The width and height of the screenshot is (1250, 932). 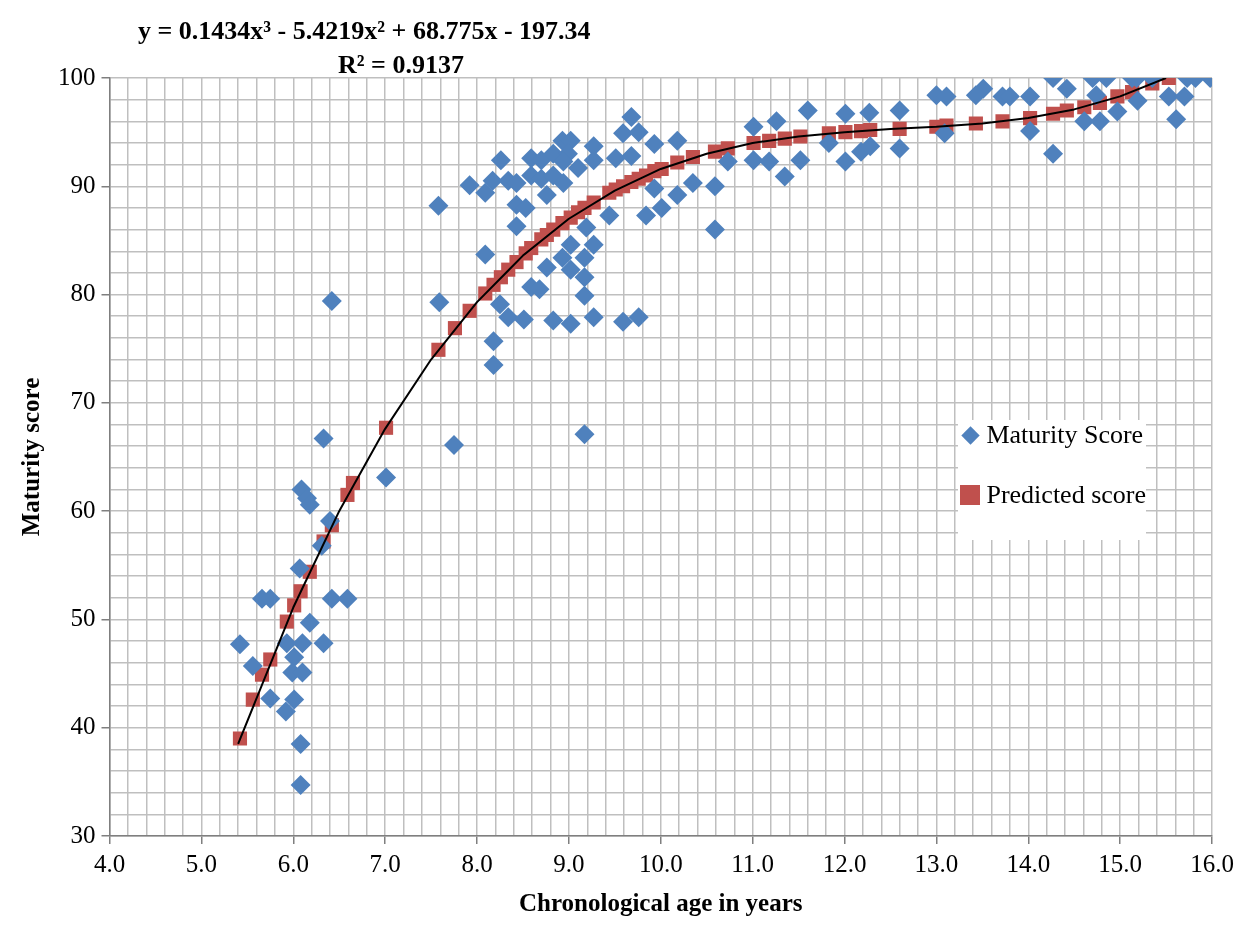 I want to click on y-tick-label: 80, so click(x=83, y=293).